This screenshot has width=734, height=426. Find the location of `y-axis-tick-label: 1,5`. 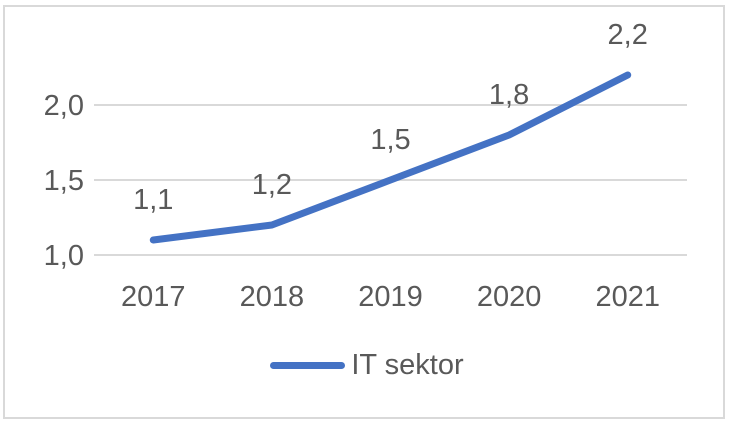

y-axis-tick-label: 1,5 is located at coordinates (64, 181).